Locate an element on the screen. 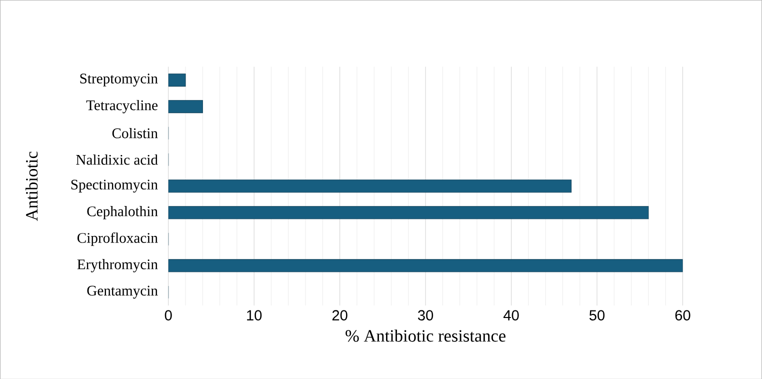  y-tick-label: Tetracycline is located at coordinates (122, 107).